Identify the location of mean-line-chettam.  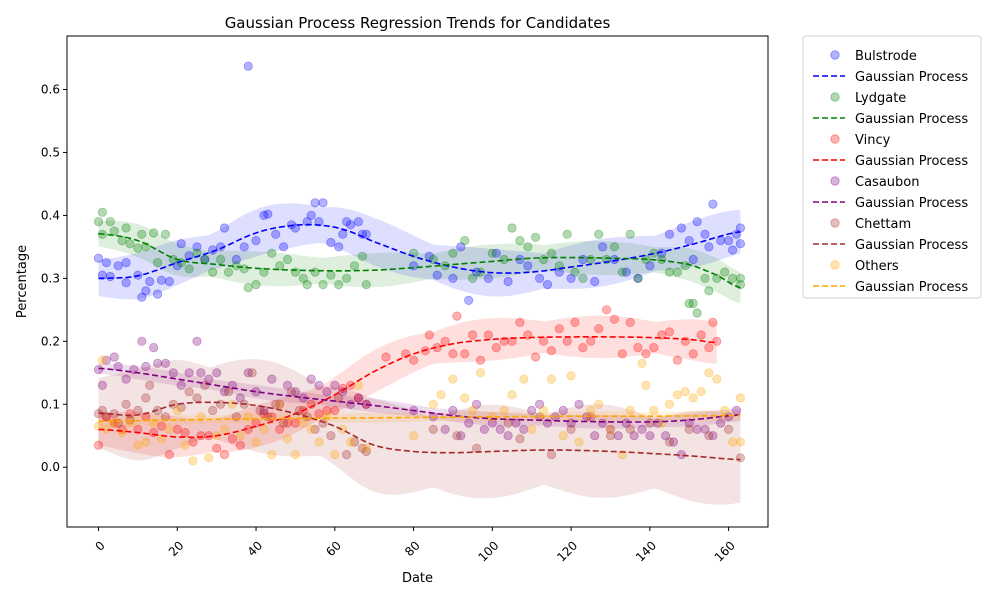
(419, 431).